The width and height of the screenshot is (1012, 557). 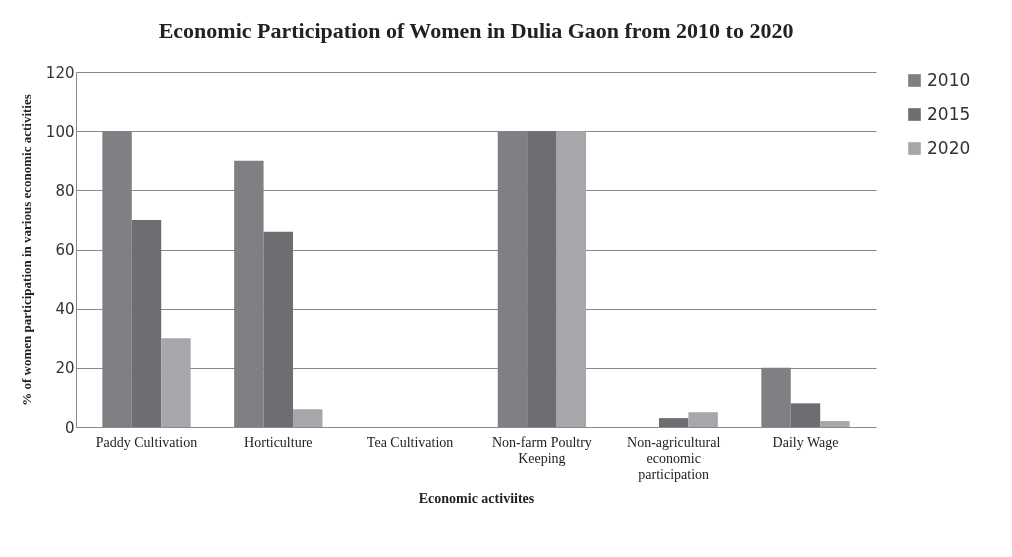 I want to click on y-tick-label: 60, so click(x=65, y=250).